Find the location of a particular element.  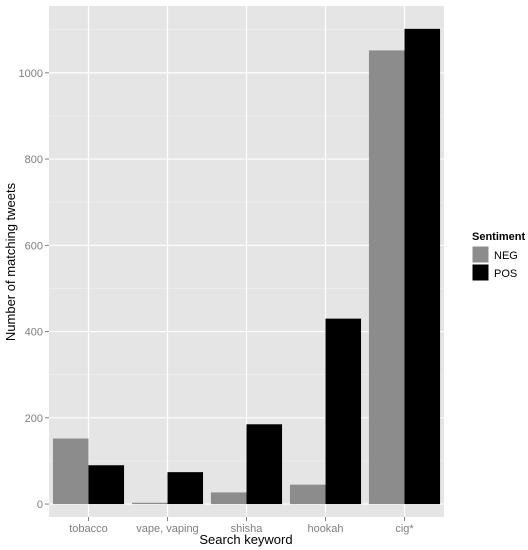

x-tick-label: tobacco is located at coordinates (88, 529).